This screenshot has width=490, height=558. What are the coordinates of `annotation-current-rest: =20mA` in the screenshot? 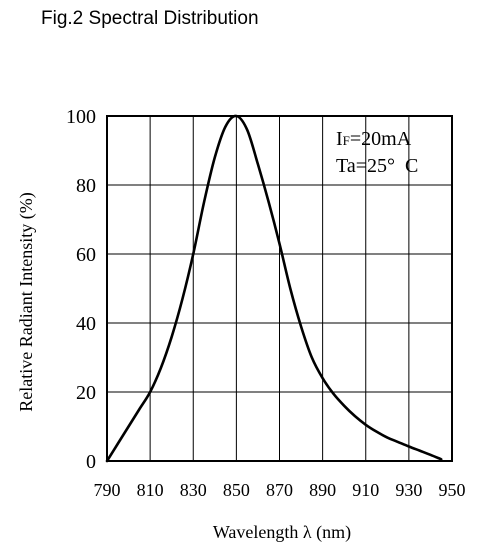 It's located at (381, 139).